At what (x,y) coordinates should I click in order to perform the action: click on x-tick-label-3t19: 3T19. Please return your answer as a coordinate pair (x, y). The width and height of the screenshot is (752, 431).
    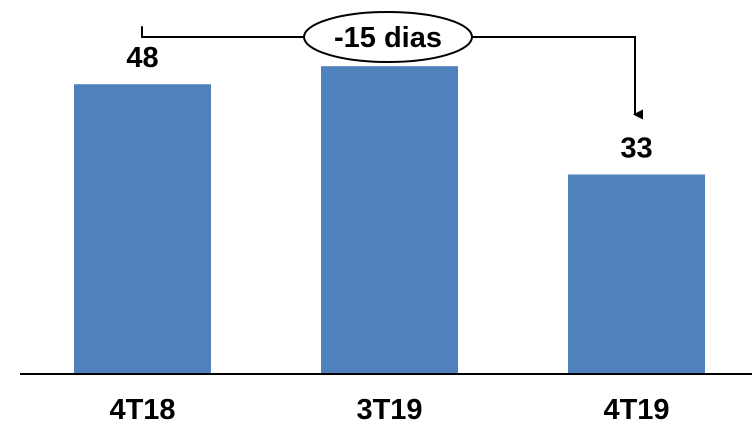
    Looking at the image, I should click on (389, 410).